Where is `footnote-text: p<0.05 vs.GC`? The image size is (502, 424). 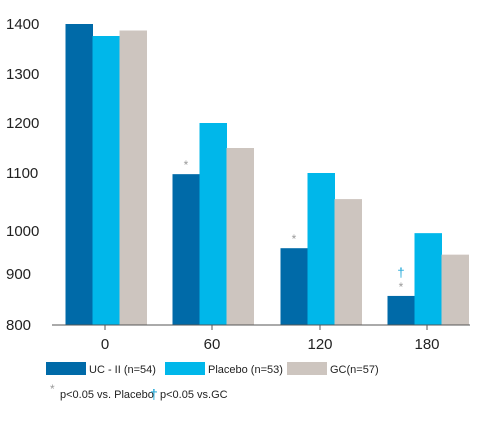
footnote-text: p<0.05 vs.GC is located at coordinates (194, 395).